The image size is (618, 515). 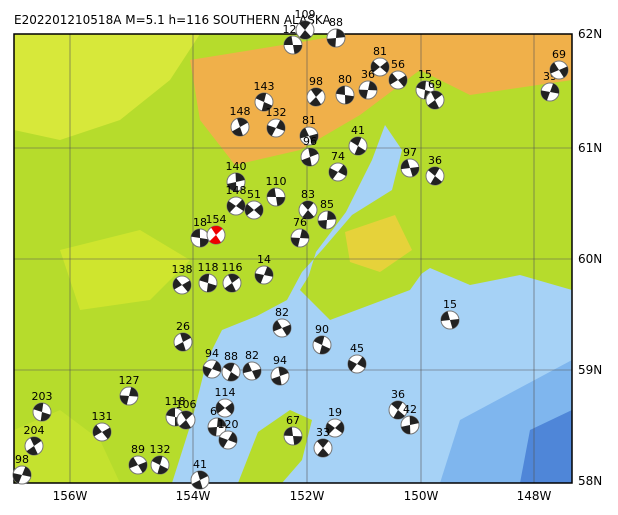 I want to click on focal-mechanism: 96, so click(x=310, y=151).